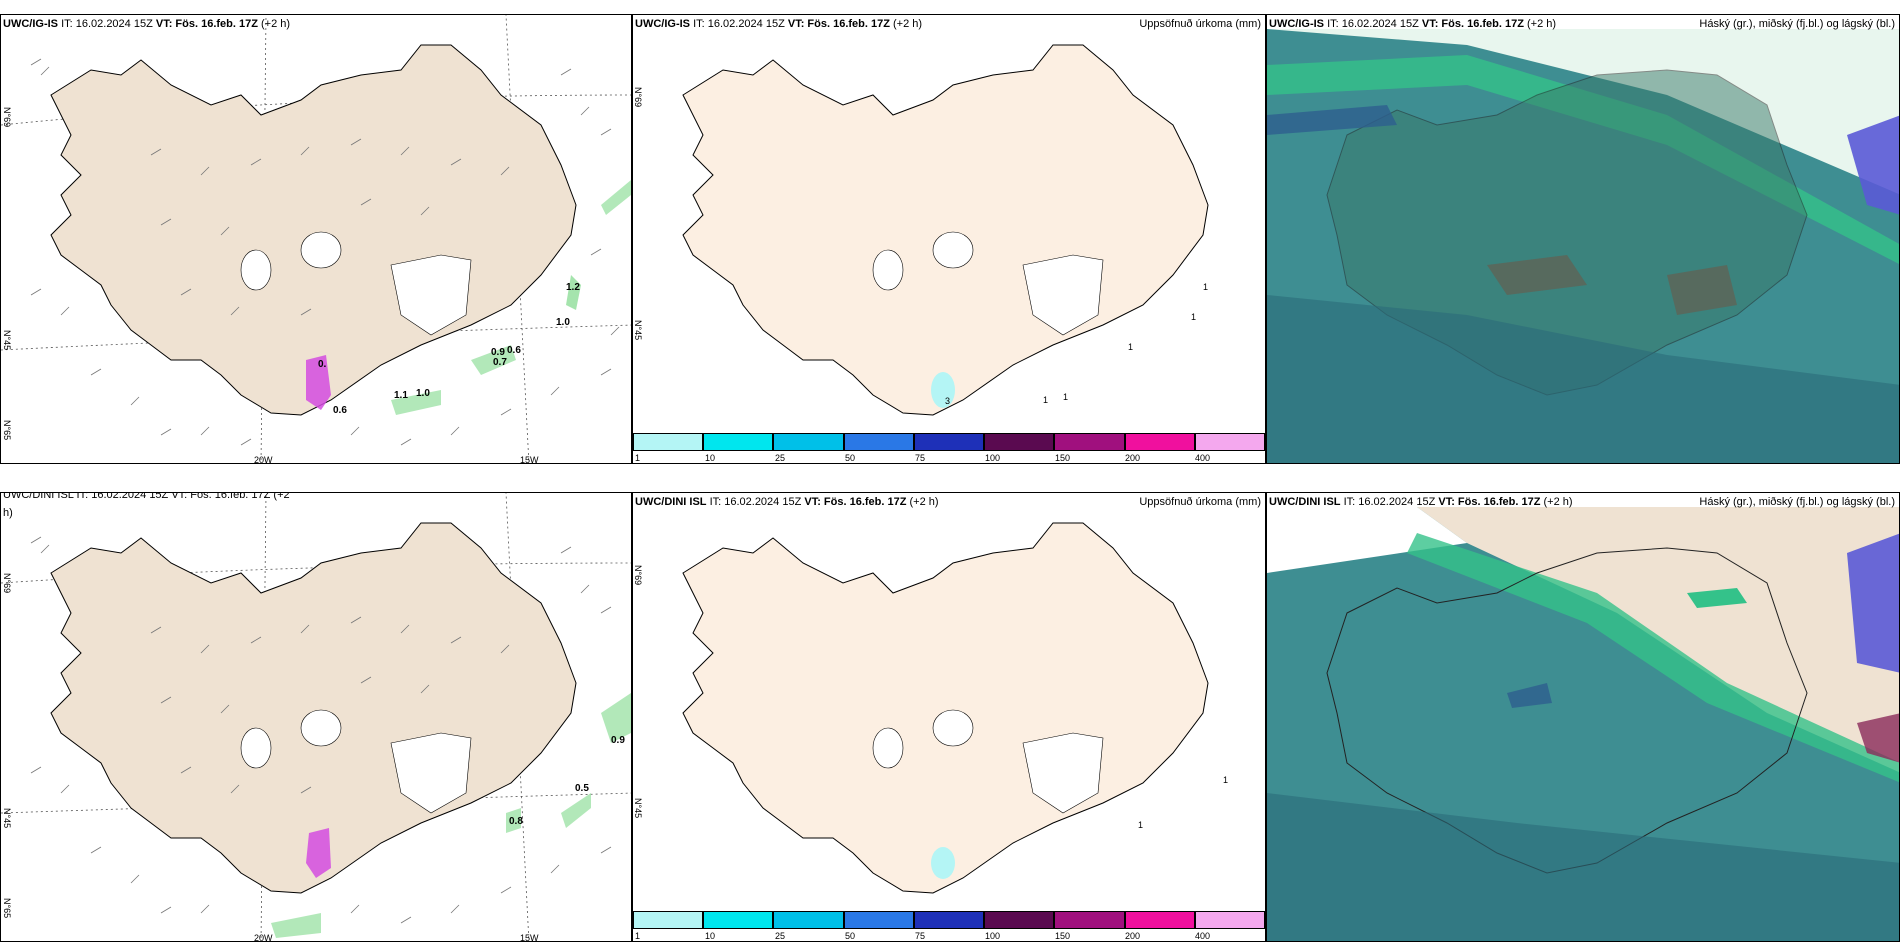 This screenshot has height=950, width=1900. I want to click on precip-label: 0.8, so click(516, 821).